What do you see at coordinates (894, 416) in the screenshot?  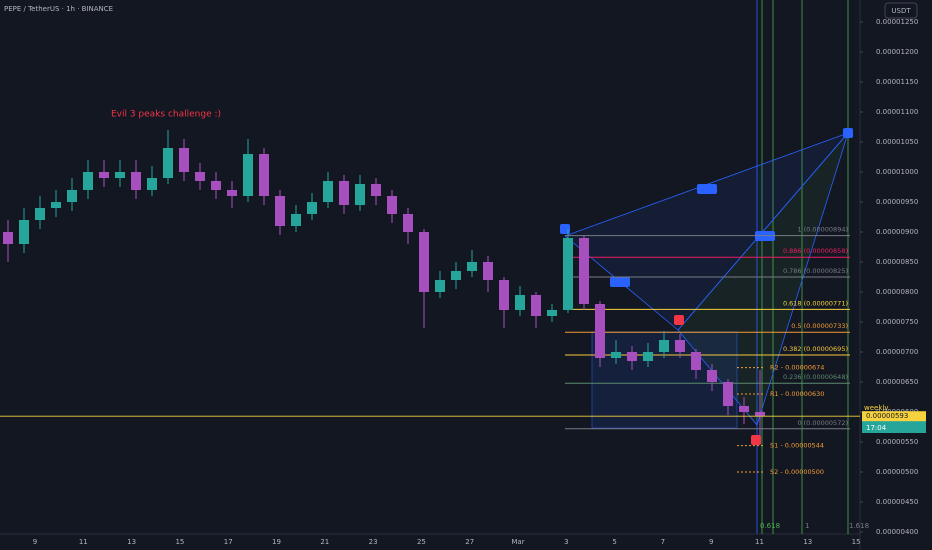 I see `last-price-box` at bounding box center [894, 416].